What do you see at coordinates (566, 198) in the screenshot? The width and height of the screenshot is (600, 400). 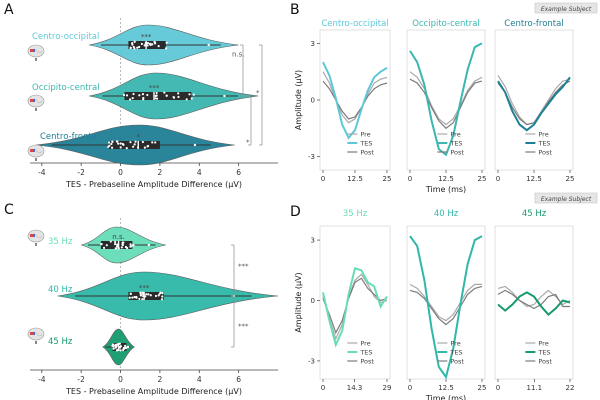 I see `example-subject-badge-D` at bounding box center [566, 198].